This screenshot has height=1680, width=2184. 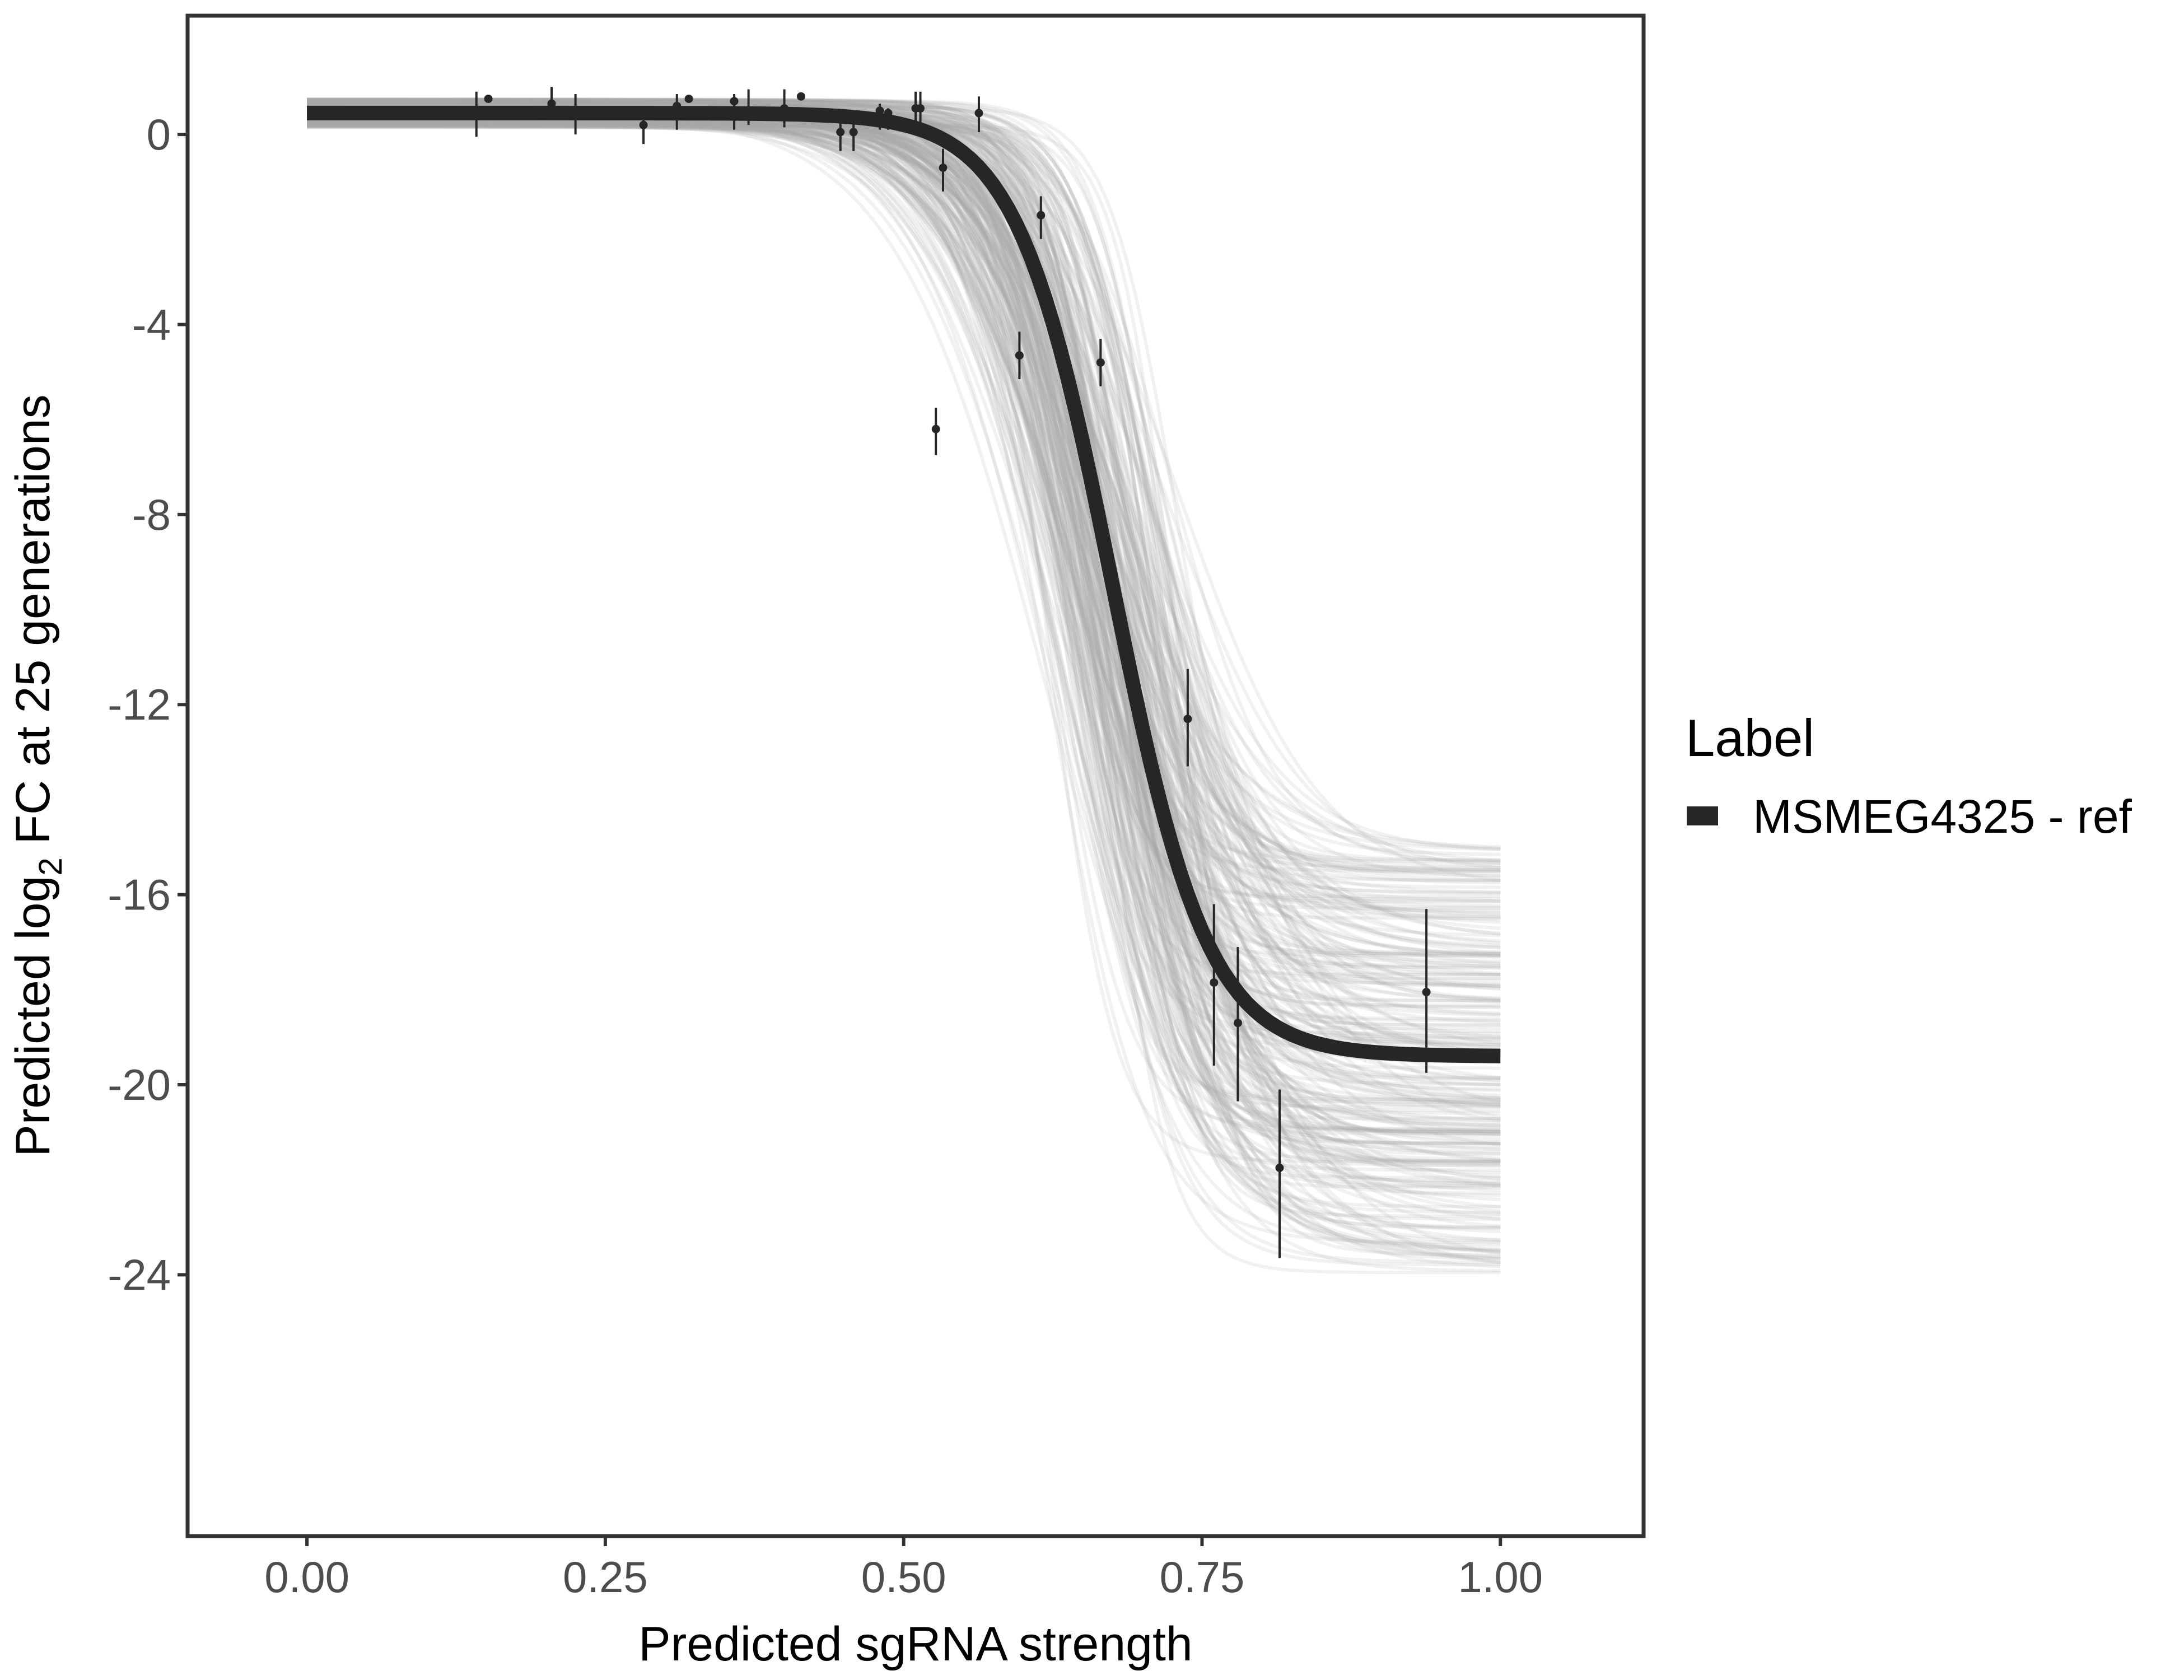 What do you see at coordinates (306, 1577) in the screenshot?
I see `x-tick-label: 0.00` at bounding box center [306, 1577].